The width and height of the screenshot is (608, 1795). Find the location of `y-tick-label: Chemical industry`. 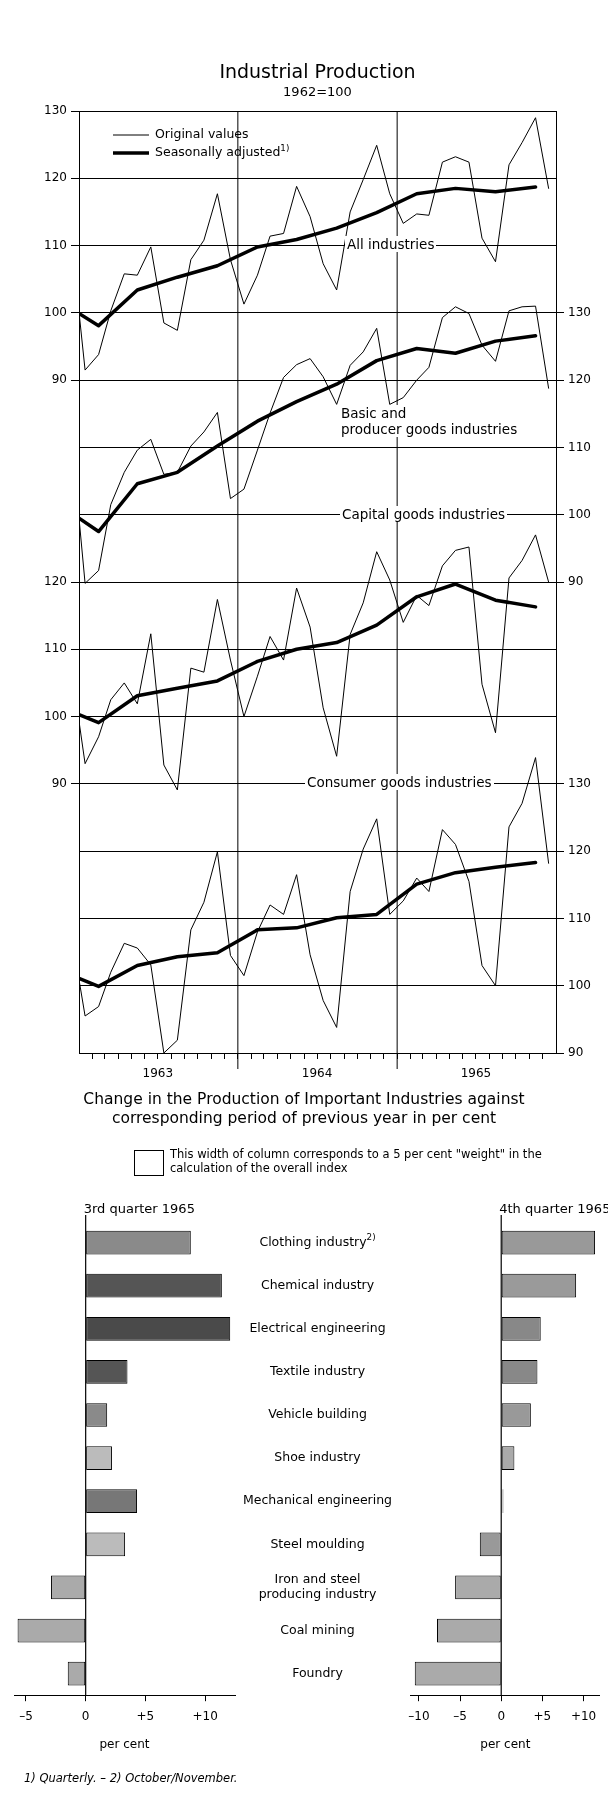

y-tick-label: Chemical industry is located at coordinates (317, 1284).